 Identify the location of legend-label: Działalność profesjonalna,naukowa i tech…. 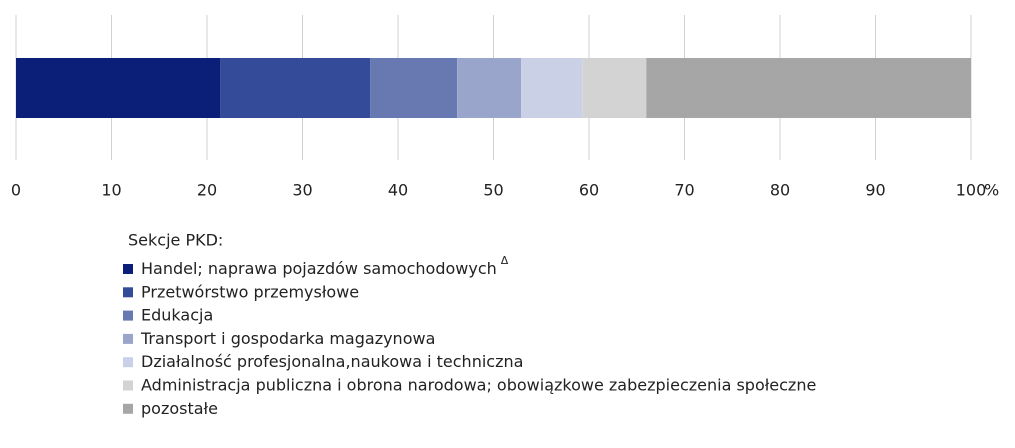
(332, 361).